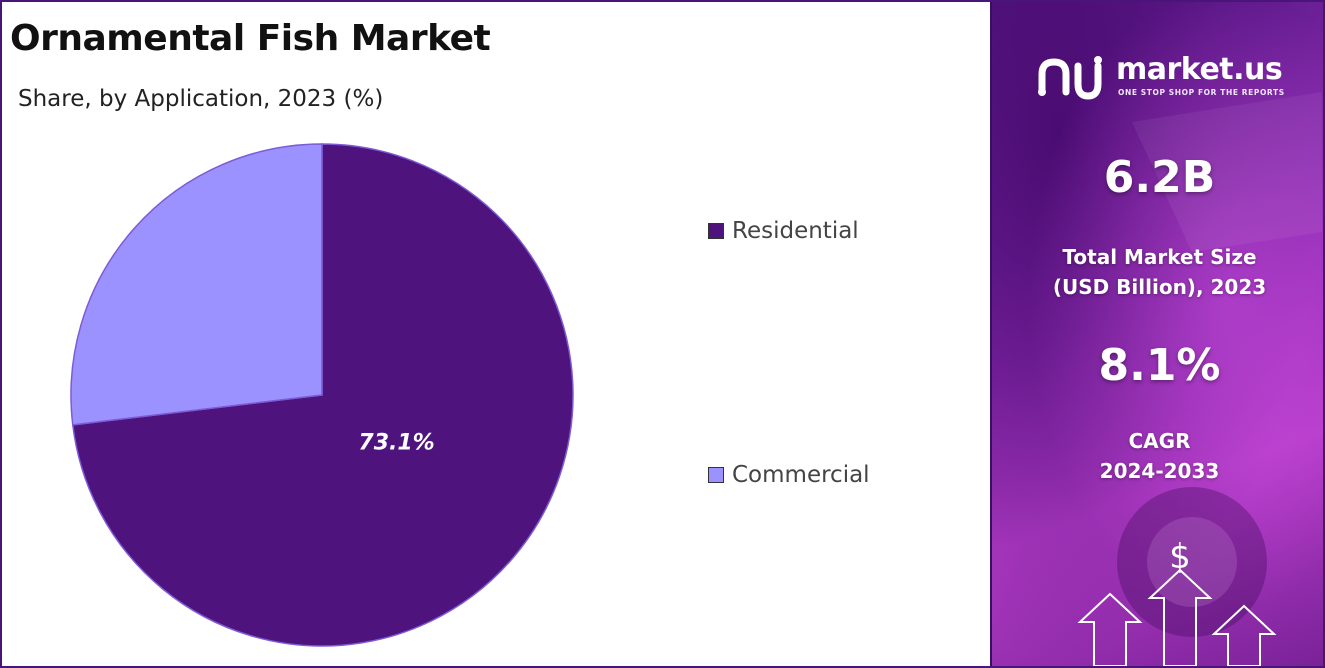  I want to click on chart-title: Ornamental Fish Market, so click(250, 38).